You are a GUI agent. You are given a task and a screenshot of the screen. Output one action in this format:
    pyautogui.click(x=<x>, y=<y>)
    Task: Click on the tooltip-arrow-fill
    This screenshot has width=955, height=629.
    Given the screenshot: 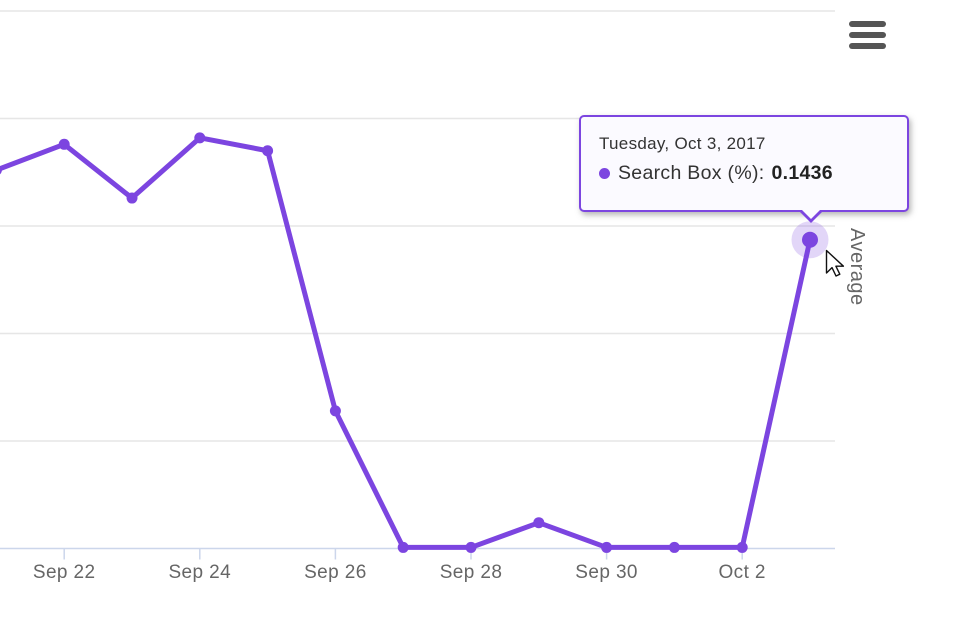 What is the action you would take?
    pyautogui.click(x=811, y=214)
    